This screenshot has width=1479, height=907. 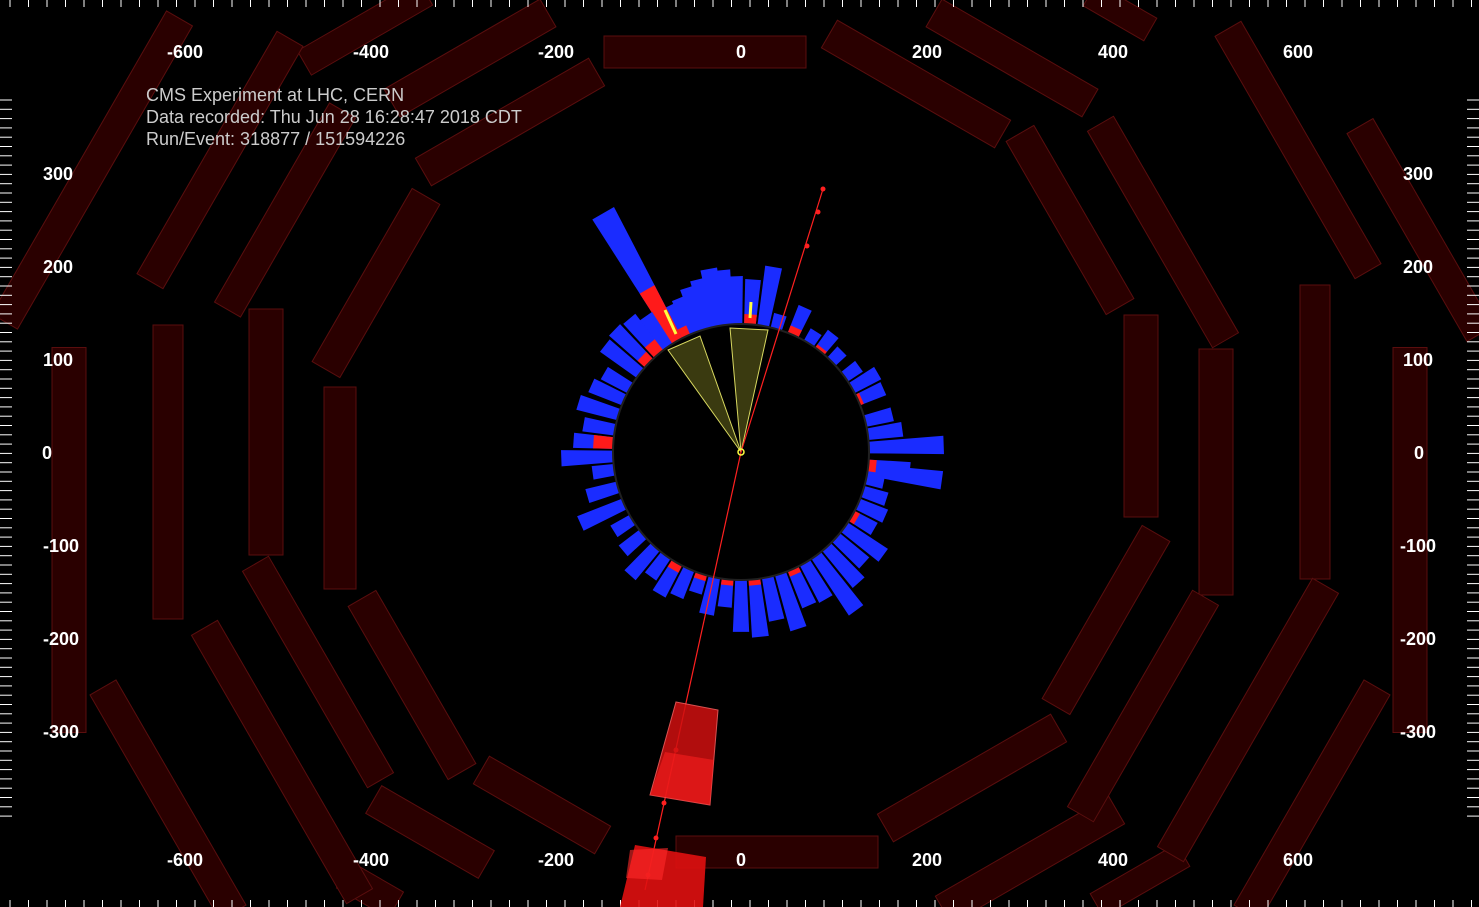 I want to click on x-tick-label-bottom: -400, so click(x=371, y=860).